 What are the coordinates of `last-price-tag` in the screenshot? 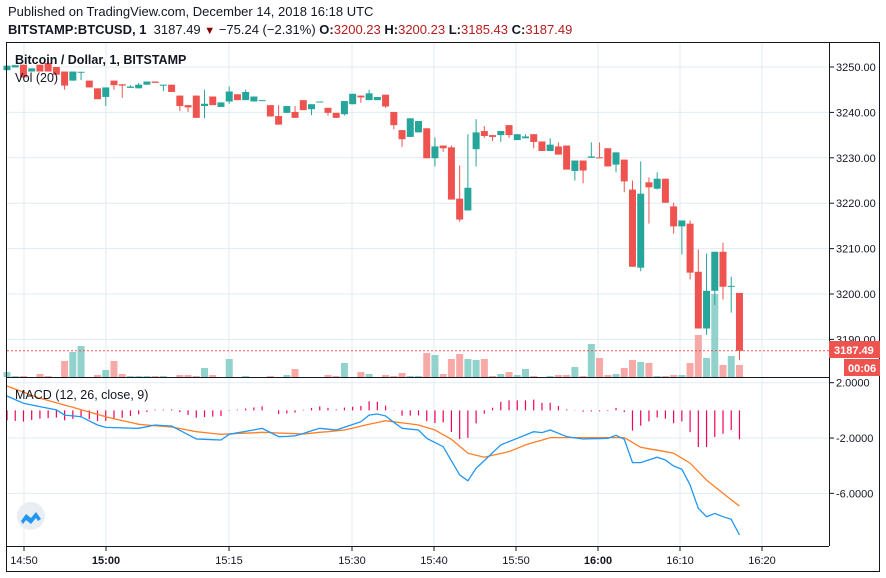 It's located at (854, 349).